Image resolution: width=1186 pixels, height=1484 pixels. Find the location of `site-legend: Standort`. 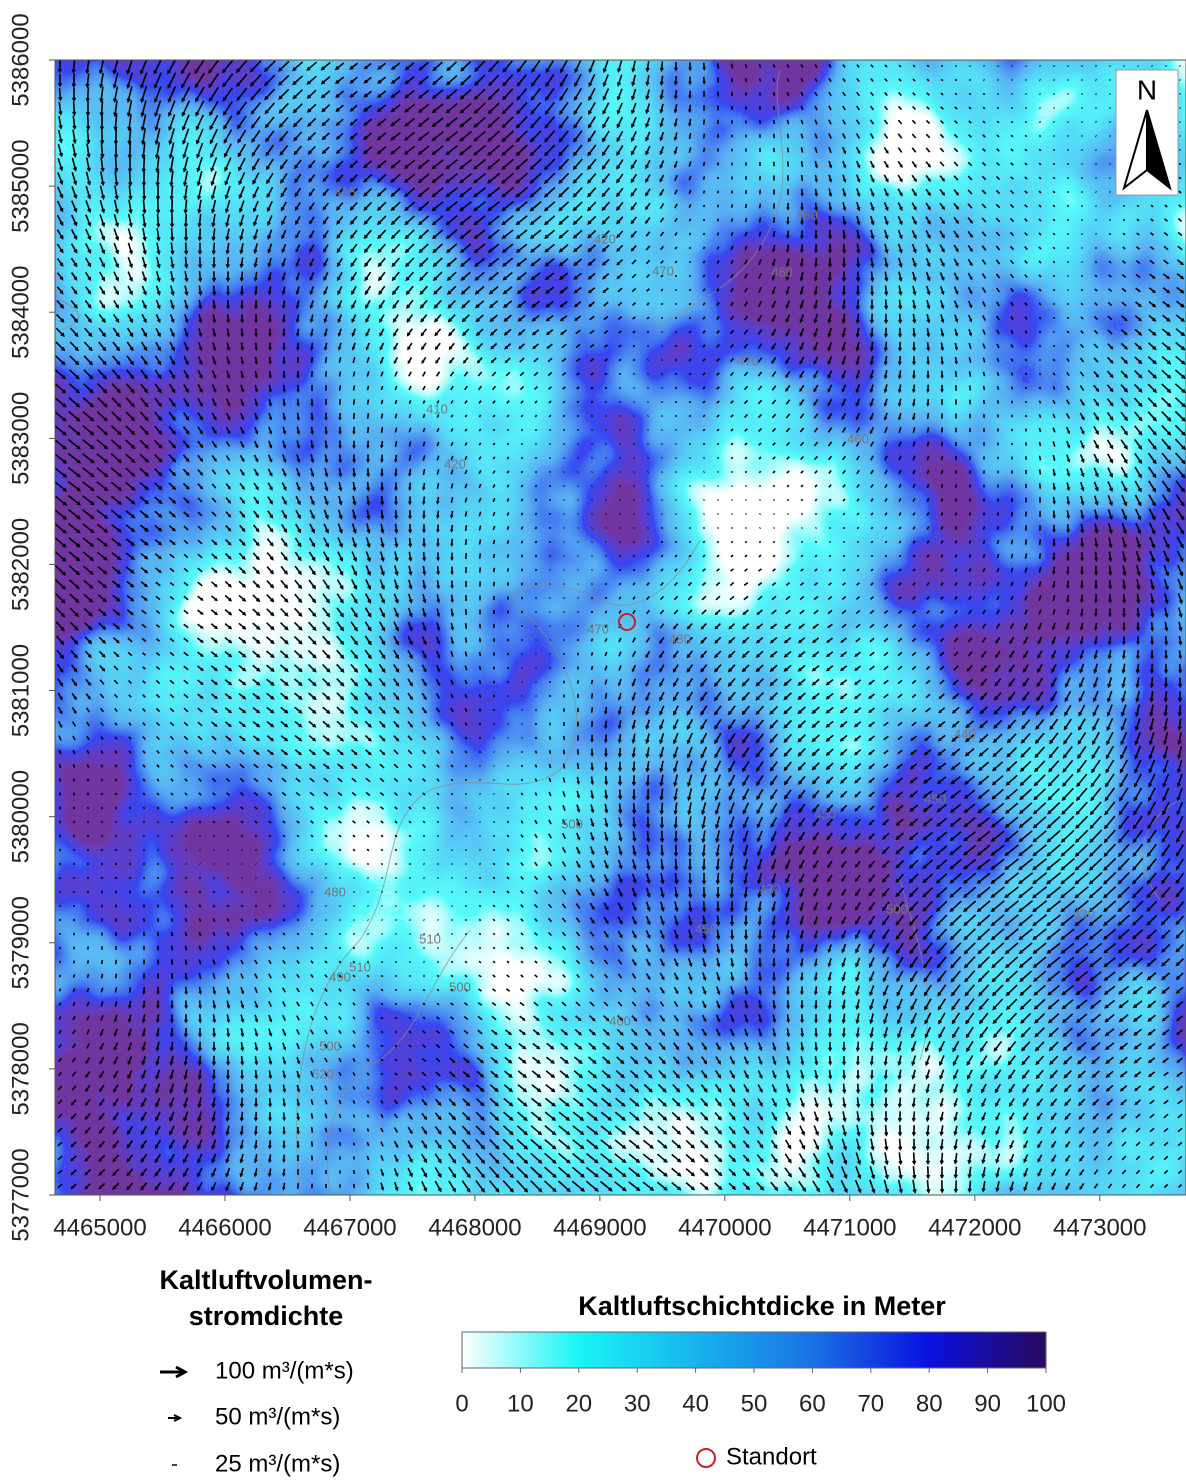

site-legend: Standort is located at coordinates (756, 1456).